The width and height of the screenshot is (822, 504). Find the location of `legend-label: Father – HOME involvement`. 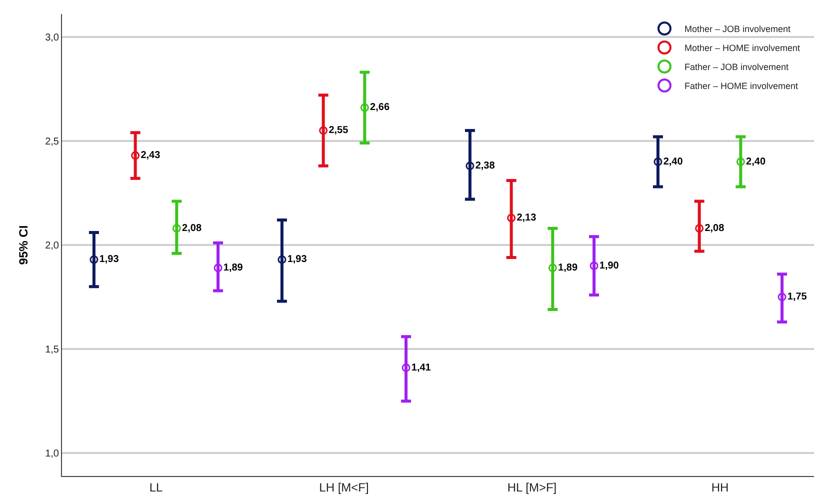

legend-label: Father – HOME involvement is located at coordinates (741, 86).